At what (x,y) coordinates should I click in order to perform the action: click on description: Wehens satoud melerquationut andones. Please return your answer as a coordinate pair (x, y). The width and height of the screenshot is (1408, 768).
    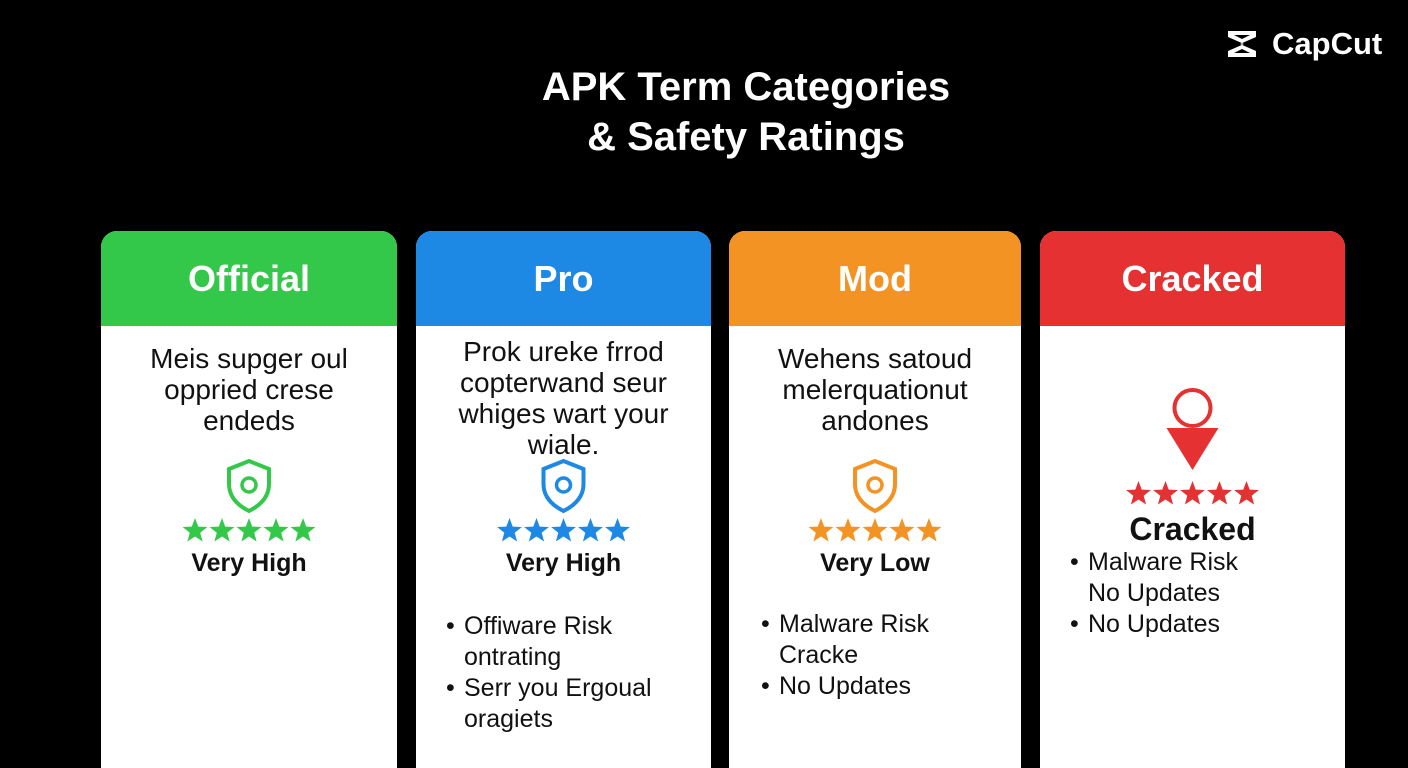
    Looking at the image, I should click on (875, 389).